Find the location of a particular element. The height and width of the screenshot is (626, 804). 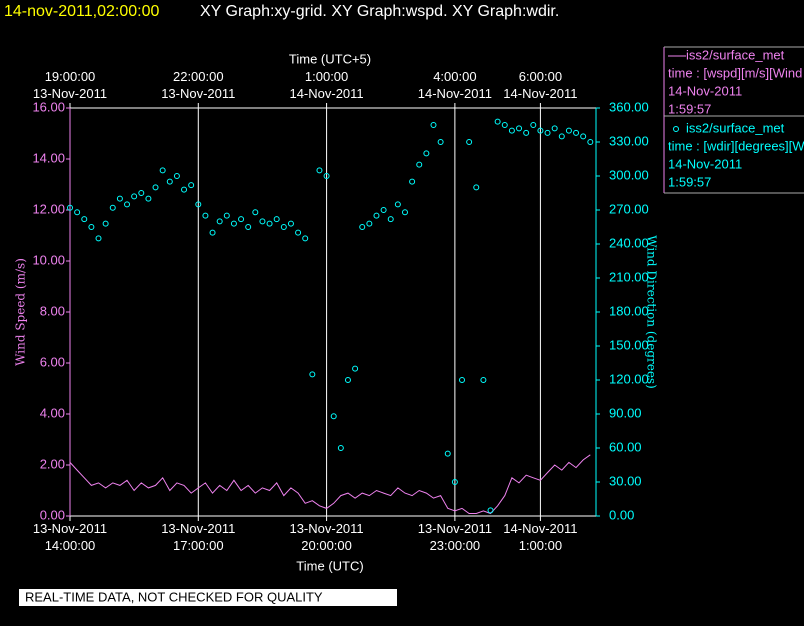

x2-tick-label: 4:00:00 14-Nov-2011 is located at coordinates (455, 85).